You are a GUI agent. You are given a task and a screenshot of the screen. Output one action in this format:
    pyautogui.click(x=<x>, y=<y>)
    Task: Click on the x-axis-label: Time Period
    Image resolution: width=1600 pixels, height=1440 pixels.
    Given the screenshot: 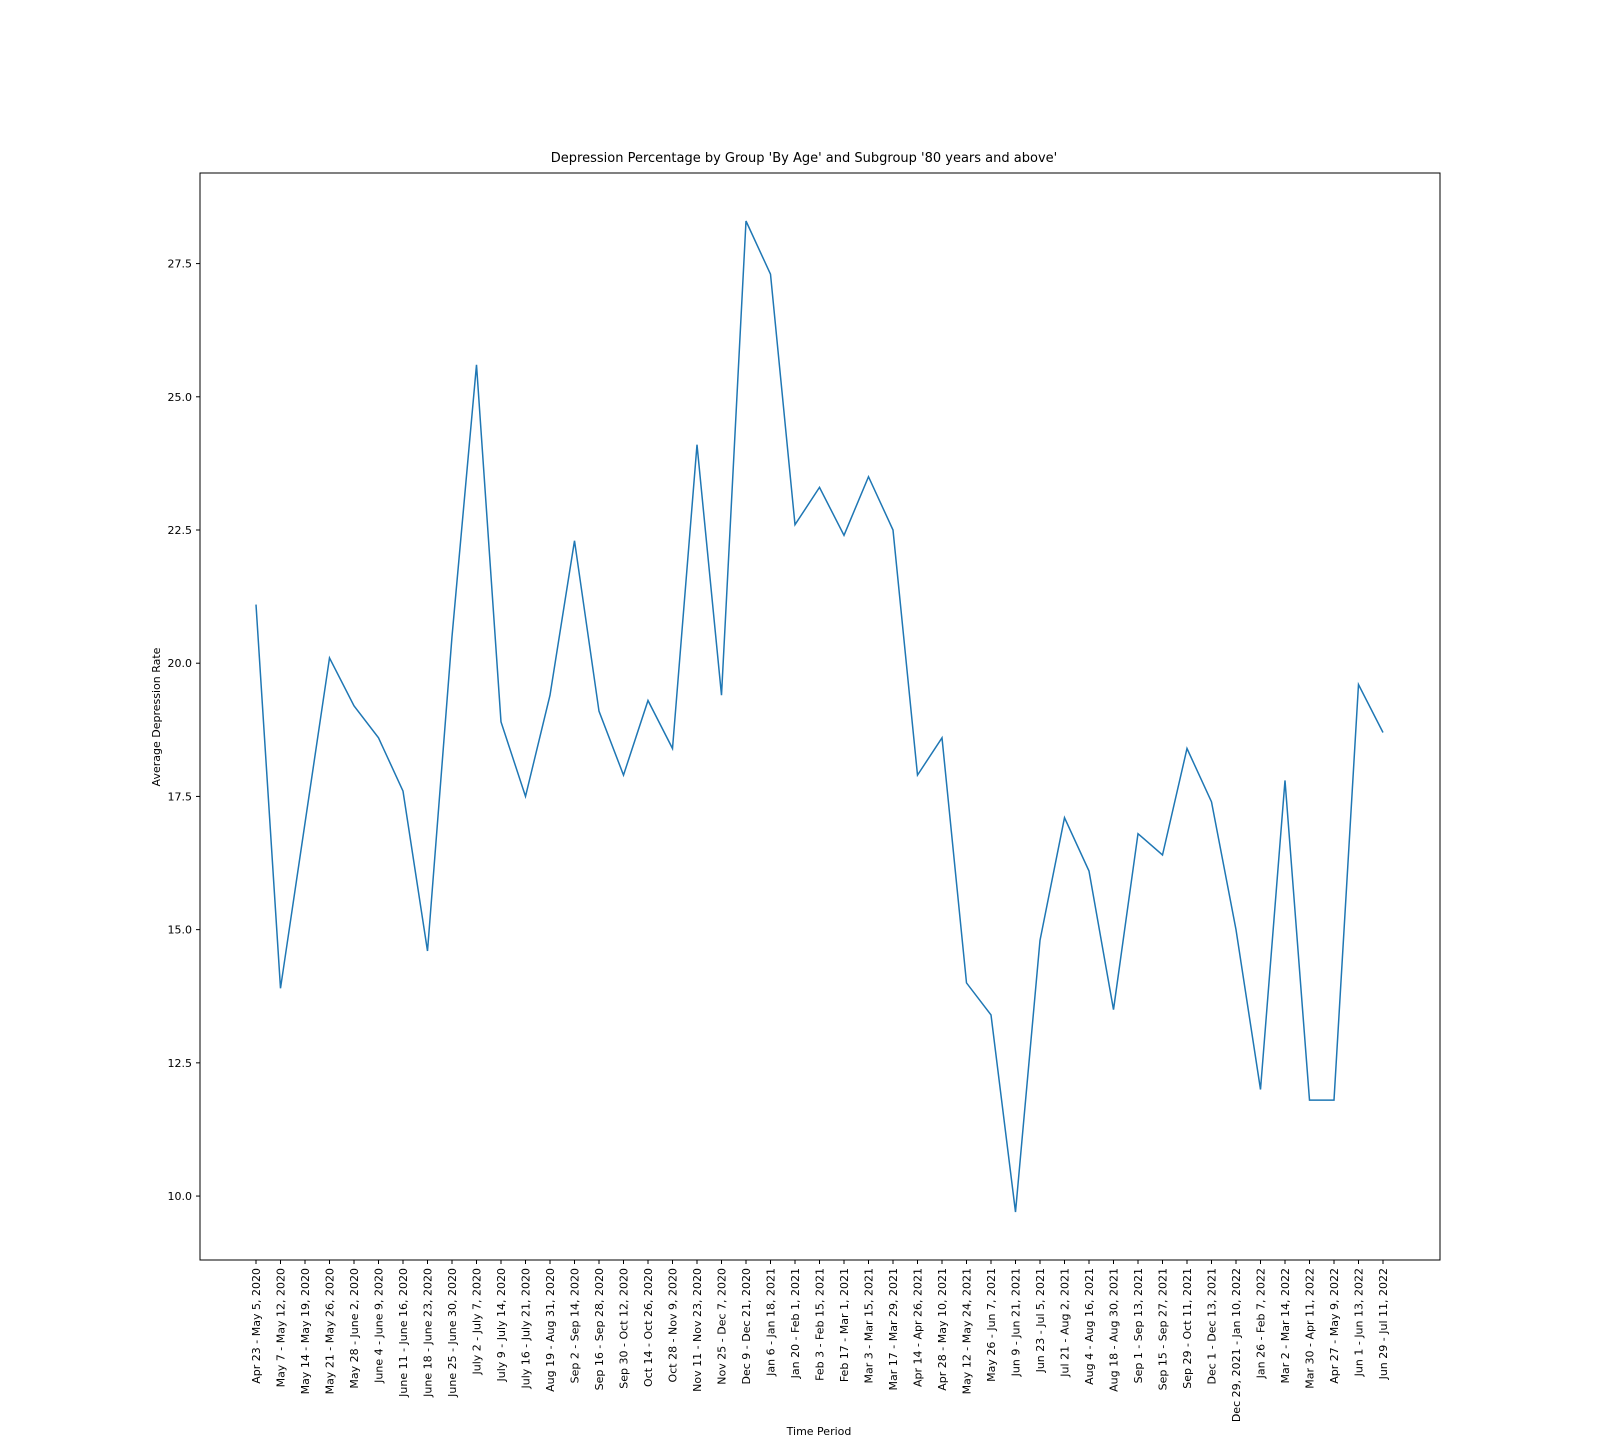 What is the action you would take?
    pyautogui.click(x=819, y=1431)
    